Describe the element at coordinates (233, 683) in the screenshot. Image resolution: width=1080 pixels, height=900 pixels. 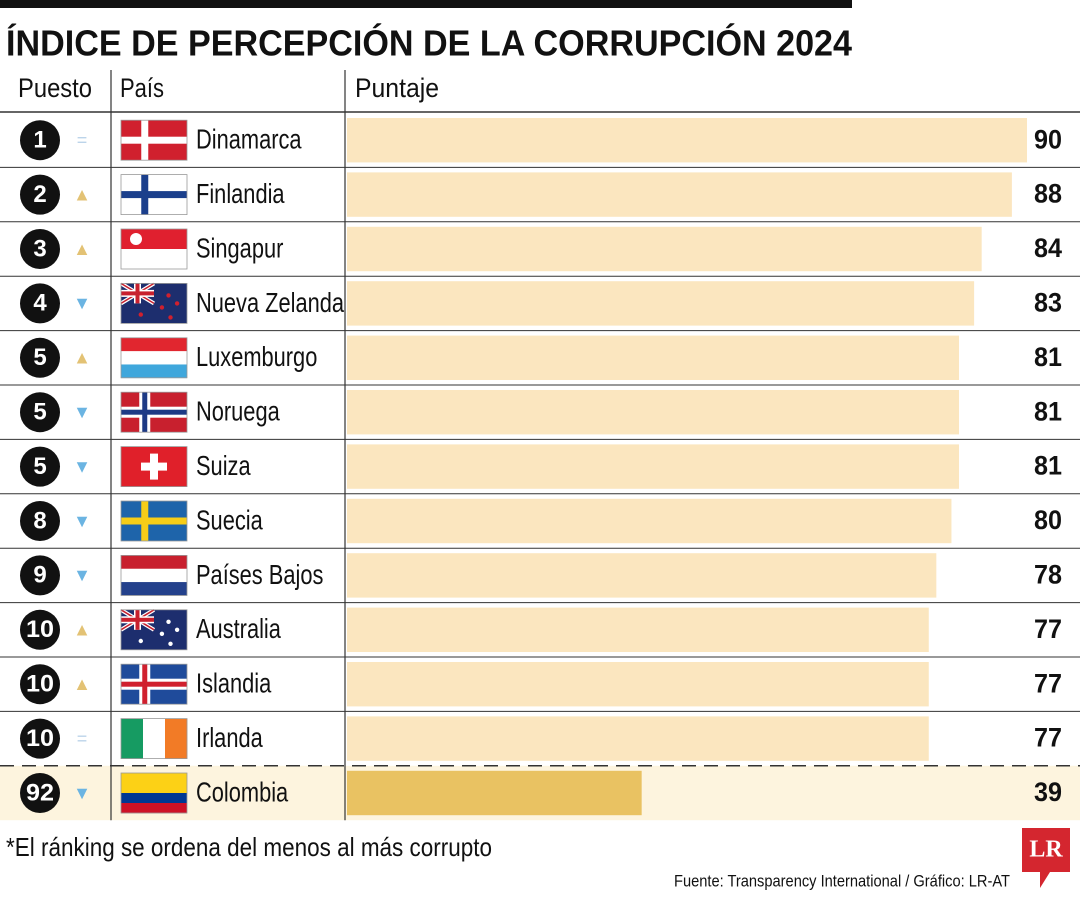
I see `country: Islandia` at that location.